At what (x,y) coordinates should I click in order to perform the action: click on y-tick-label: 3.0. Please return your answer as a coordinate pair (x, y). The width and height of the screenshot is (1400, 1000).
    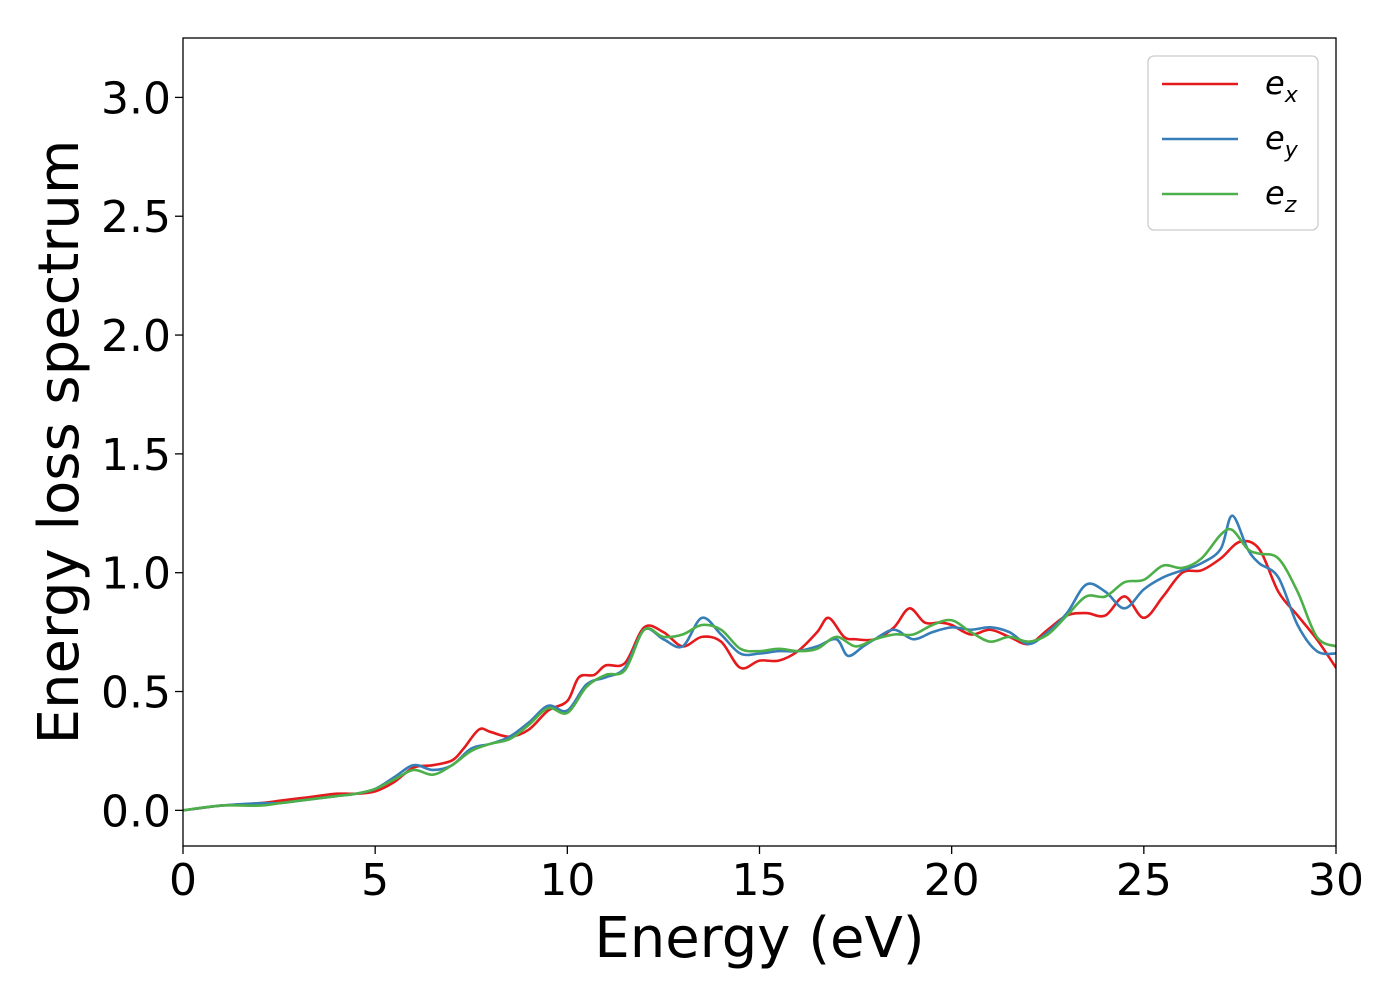
    Looking at the image, I should click on (136, 98).